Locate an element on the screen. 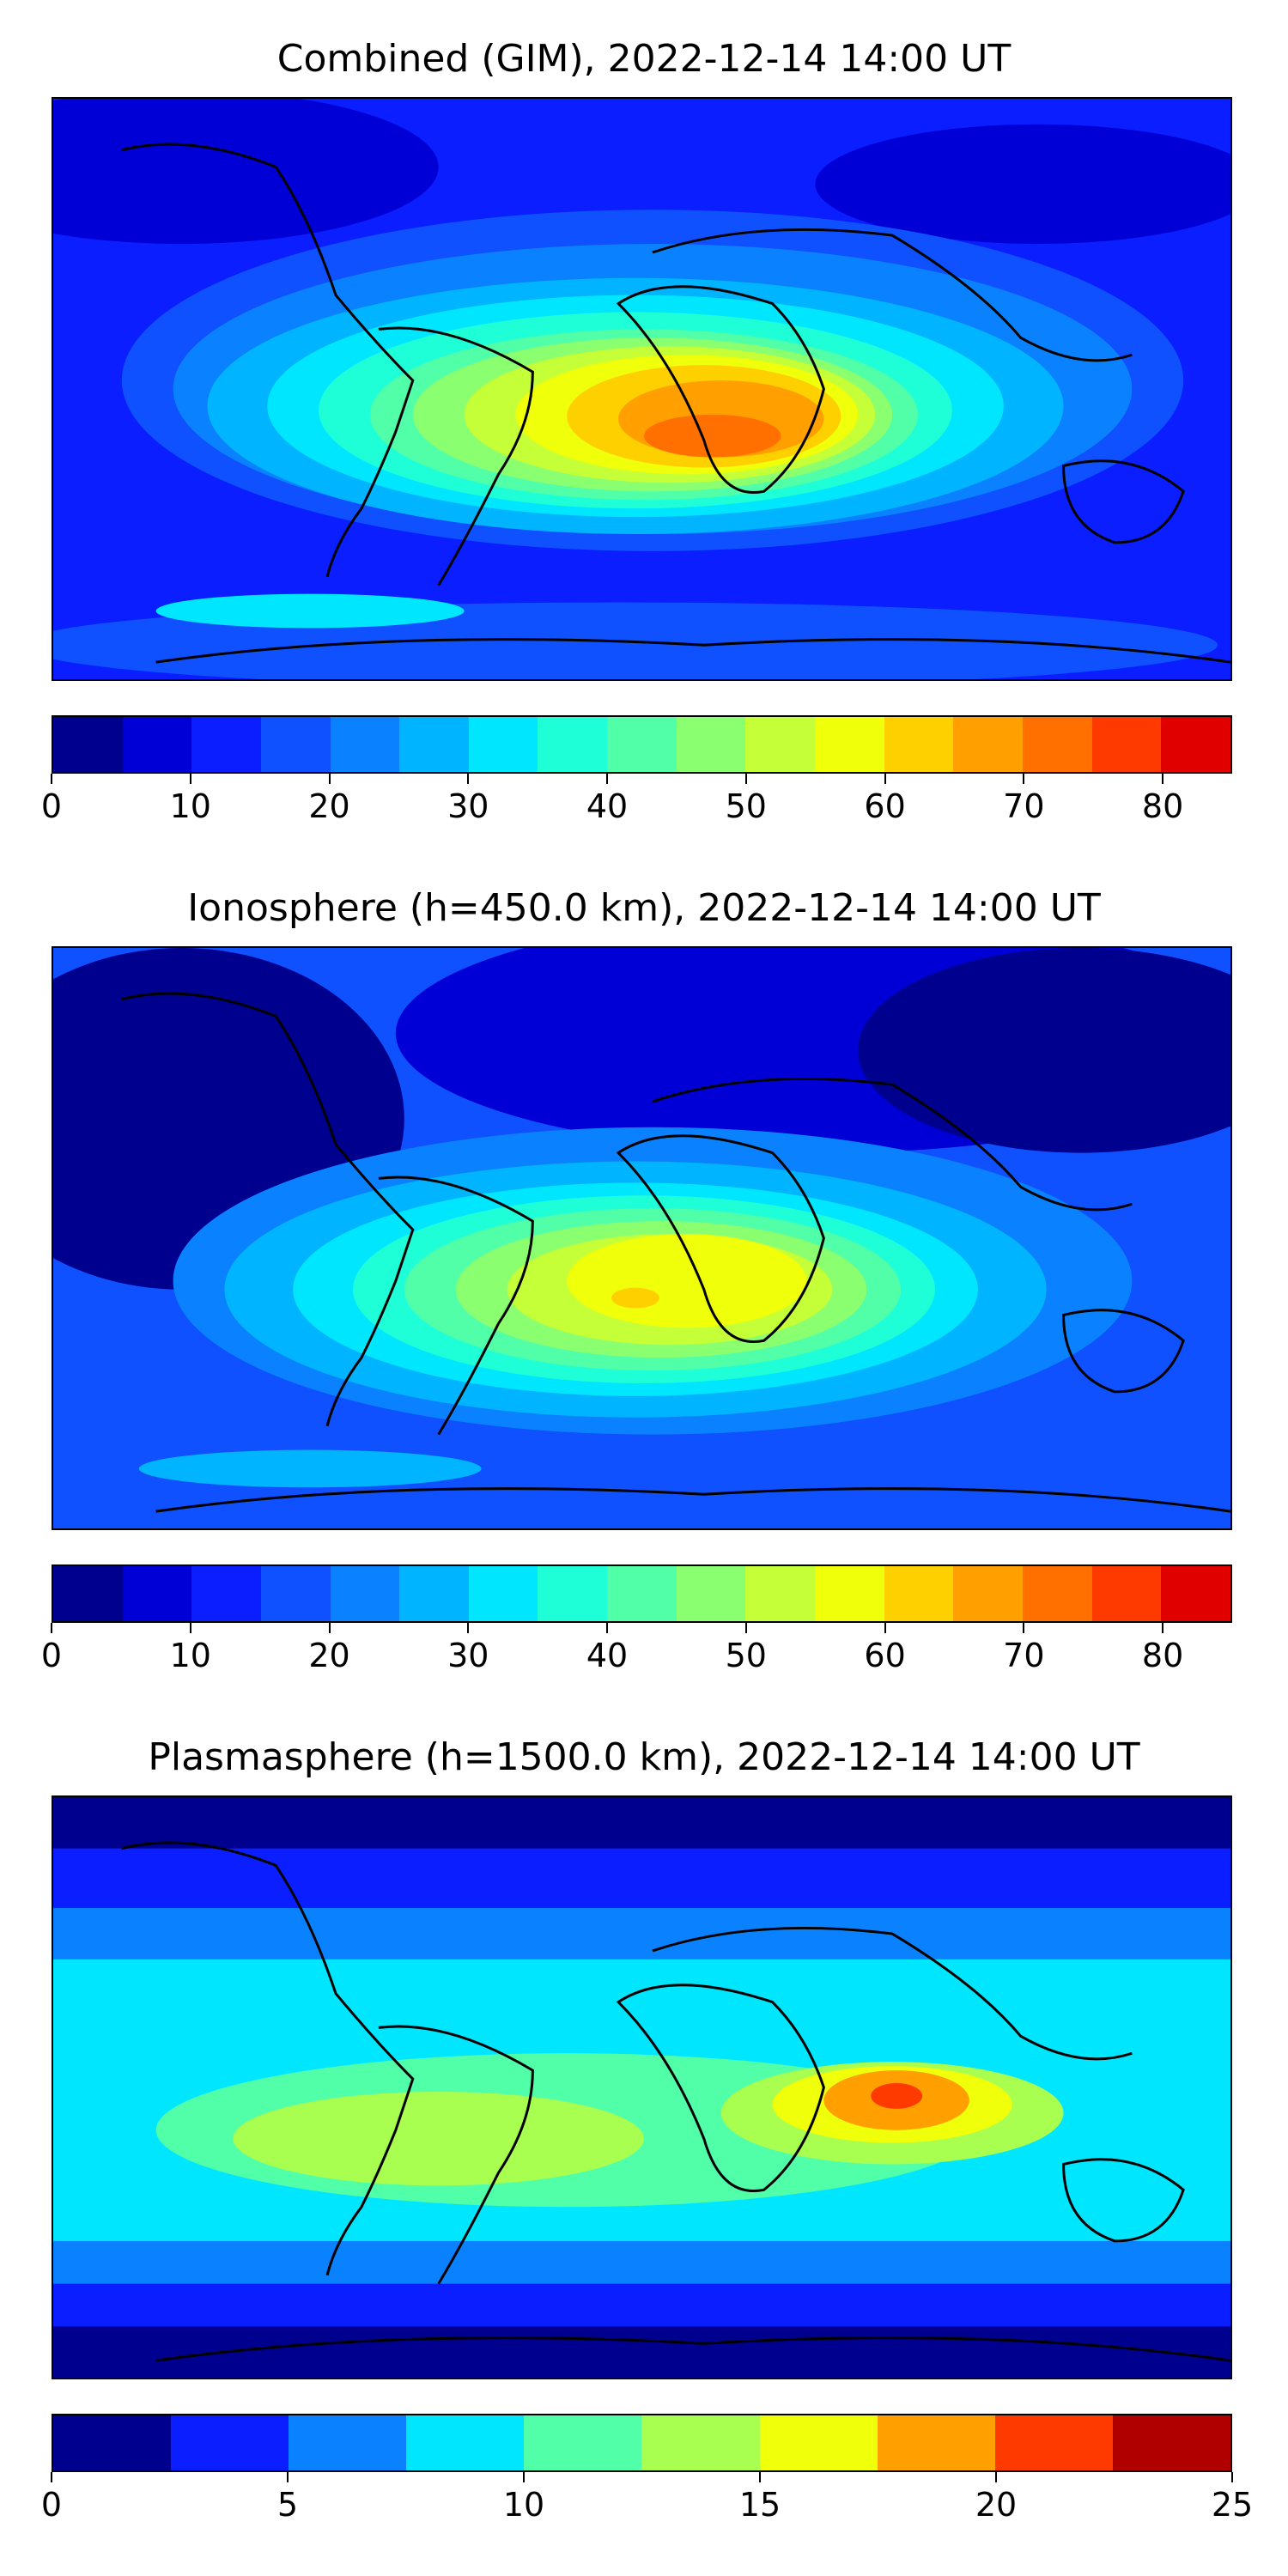 The image size is (1288, 2576). colorbar-plasmasphere is located at coordinates (642, 2443).